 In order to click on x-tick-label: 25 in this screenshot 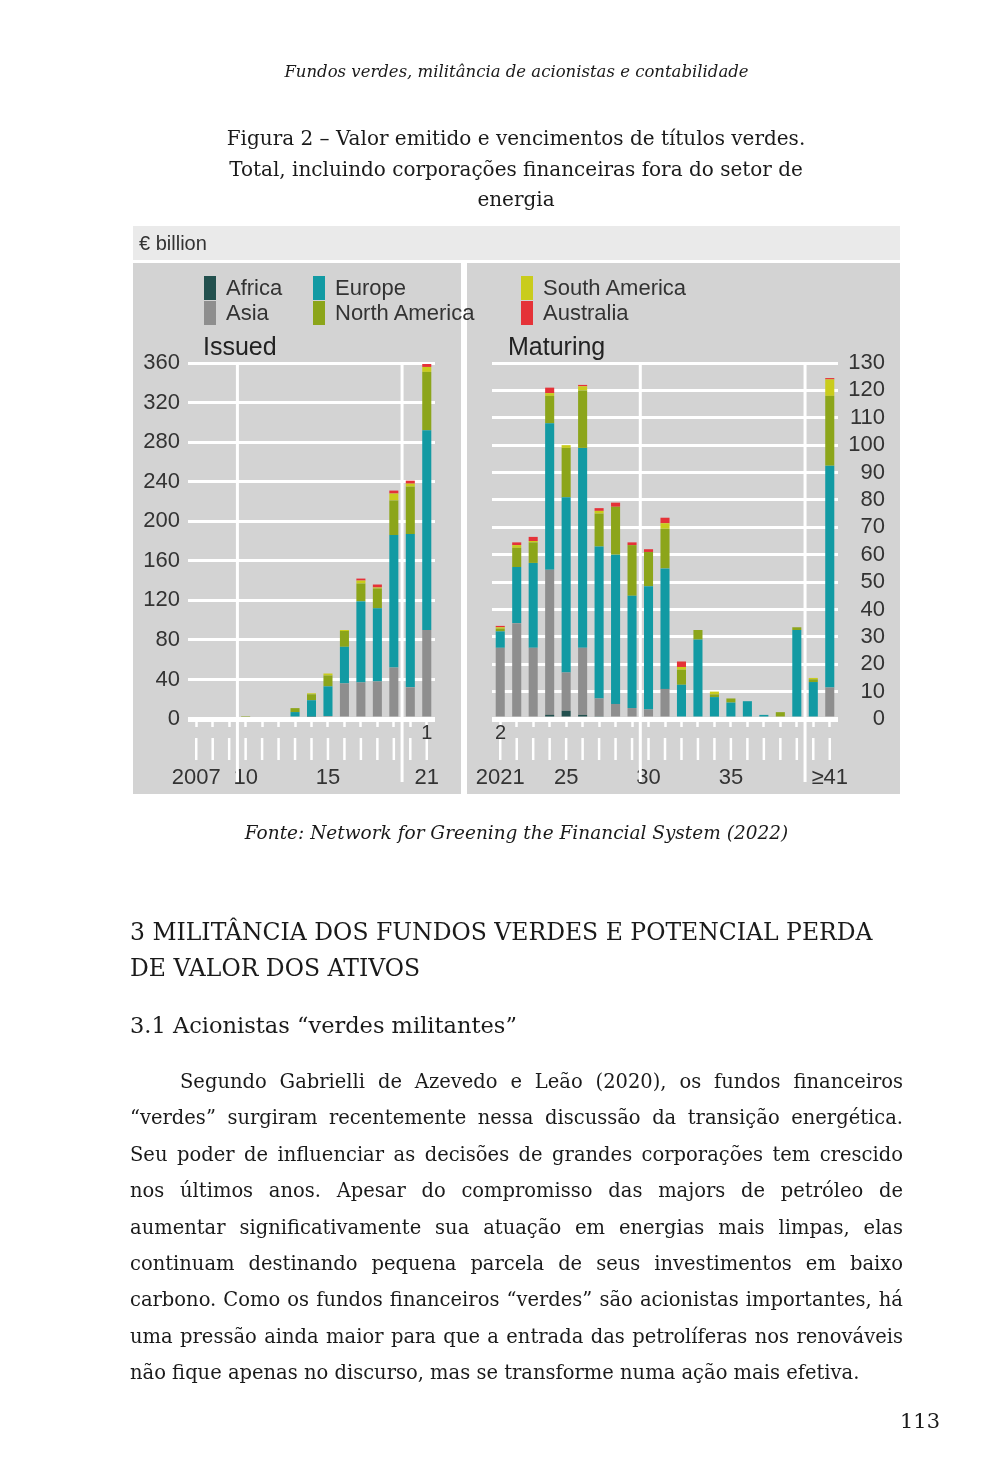, I will do `click(566, 777)`.